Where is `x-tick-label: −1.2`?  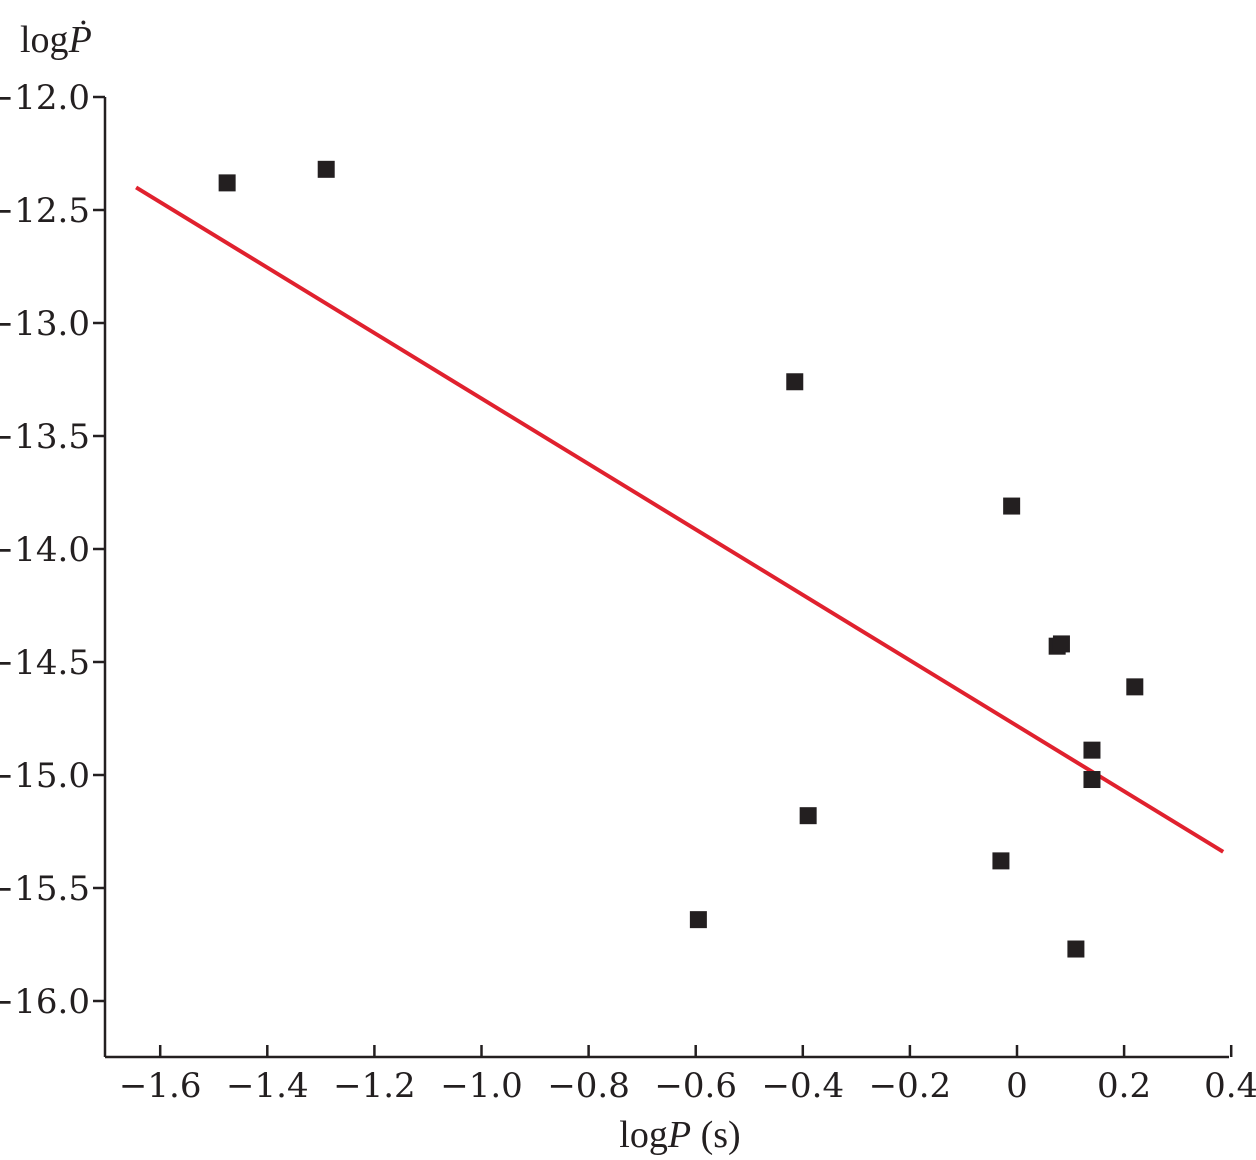
x-tick-label: −1.2 is located at coordinates (374, 1086).